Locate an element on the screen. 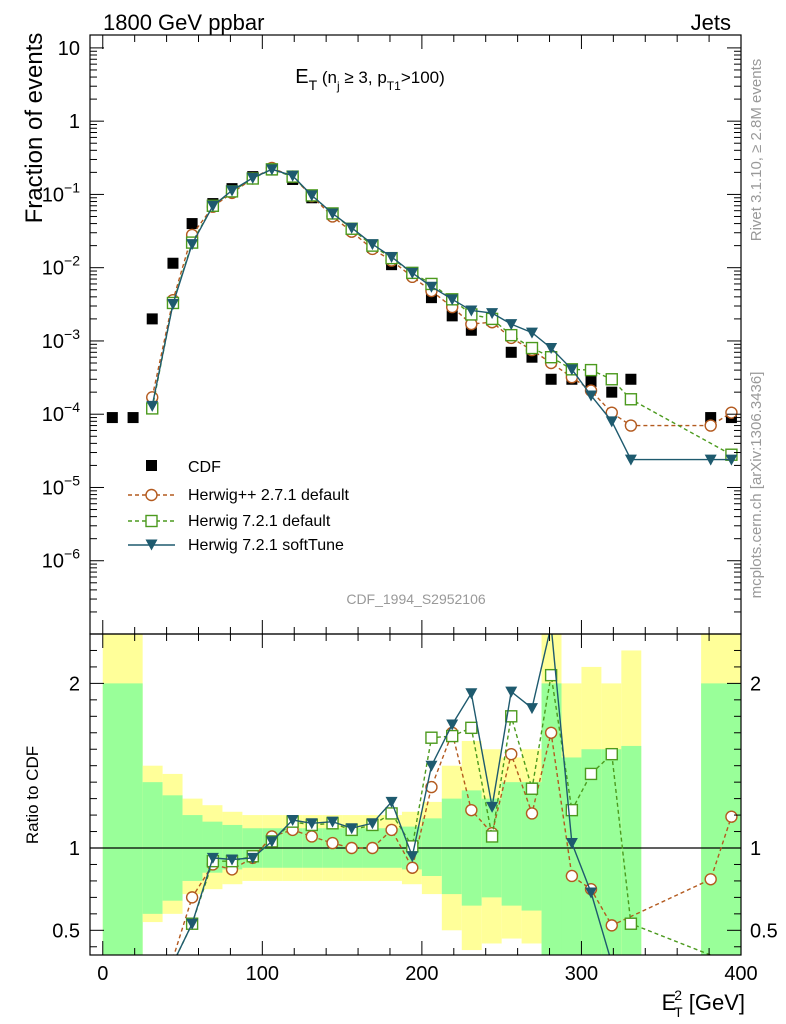  main-y-axis-label: Fraction of events is located at coordinates (34, 128).